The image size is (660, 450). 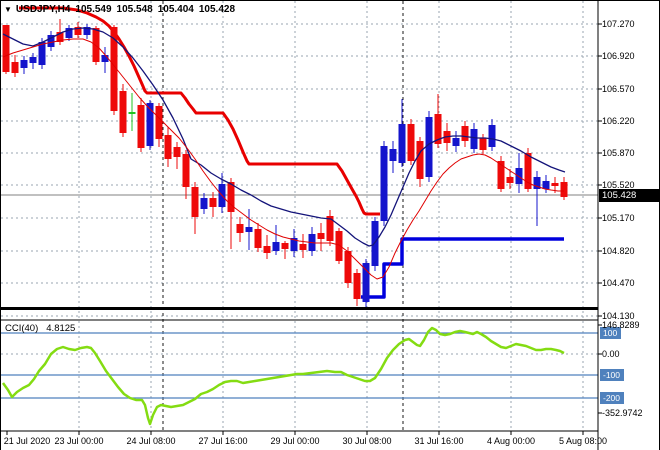 What do you see at coordinates (8, 9) in the screenshot?
I see `chart-dropdown-icon: ▼` at bounding box center [8, 9].